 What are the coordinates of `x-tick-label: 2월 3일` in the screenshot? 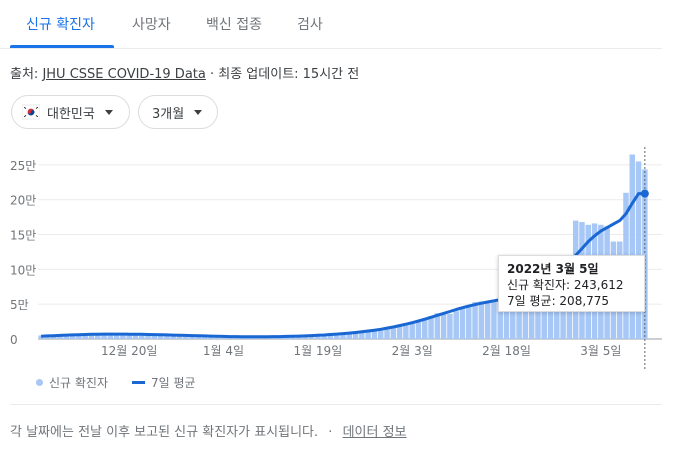 It's located at (412, 351).